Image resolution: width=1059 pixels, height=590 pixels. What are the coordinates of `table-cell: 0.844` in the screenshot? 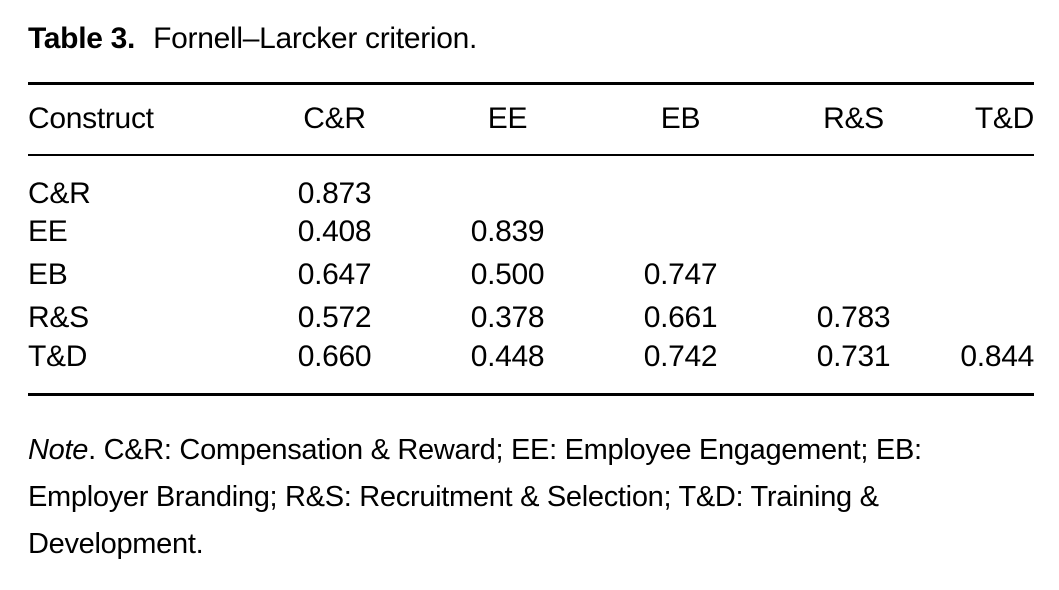 It's located at (997, 356).